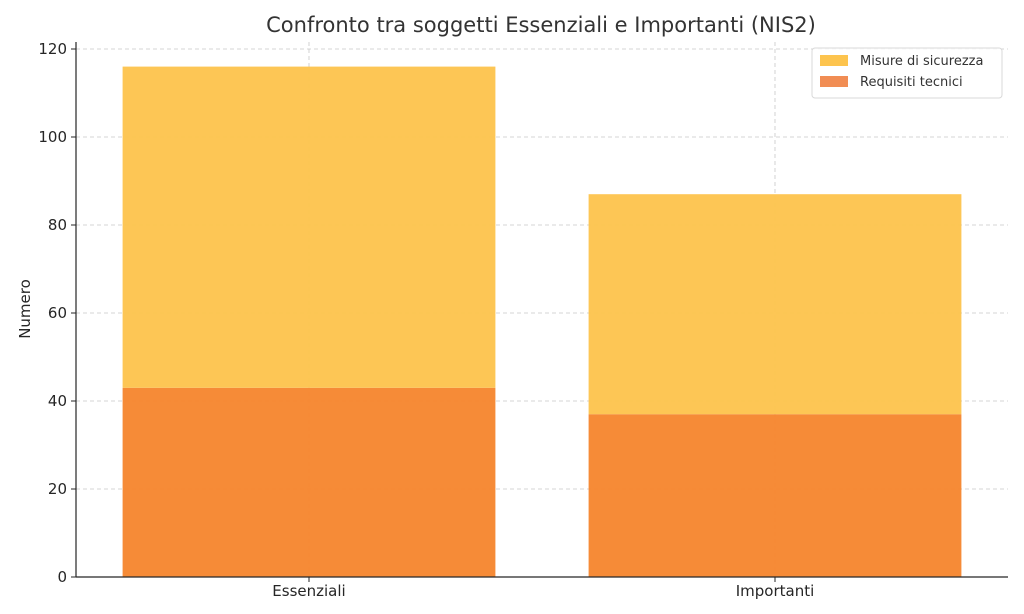  What do you see at coordinates (921, 61) in the screenshot?
I see `legend-label: Misure di sicurezza` at bounding box center [921, 61].